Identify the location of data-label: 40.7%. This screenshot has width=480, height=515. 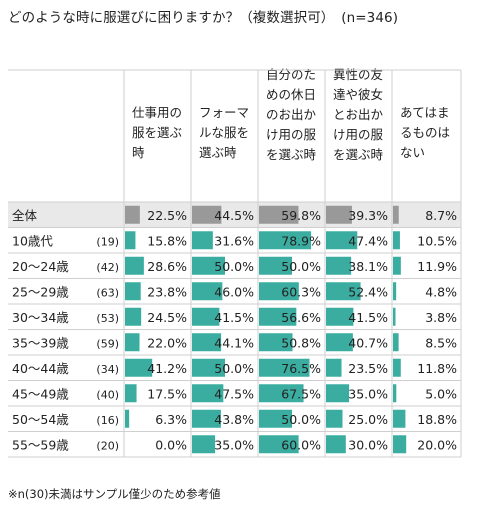
(368, 343).